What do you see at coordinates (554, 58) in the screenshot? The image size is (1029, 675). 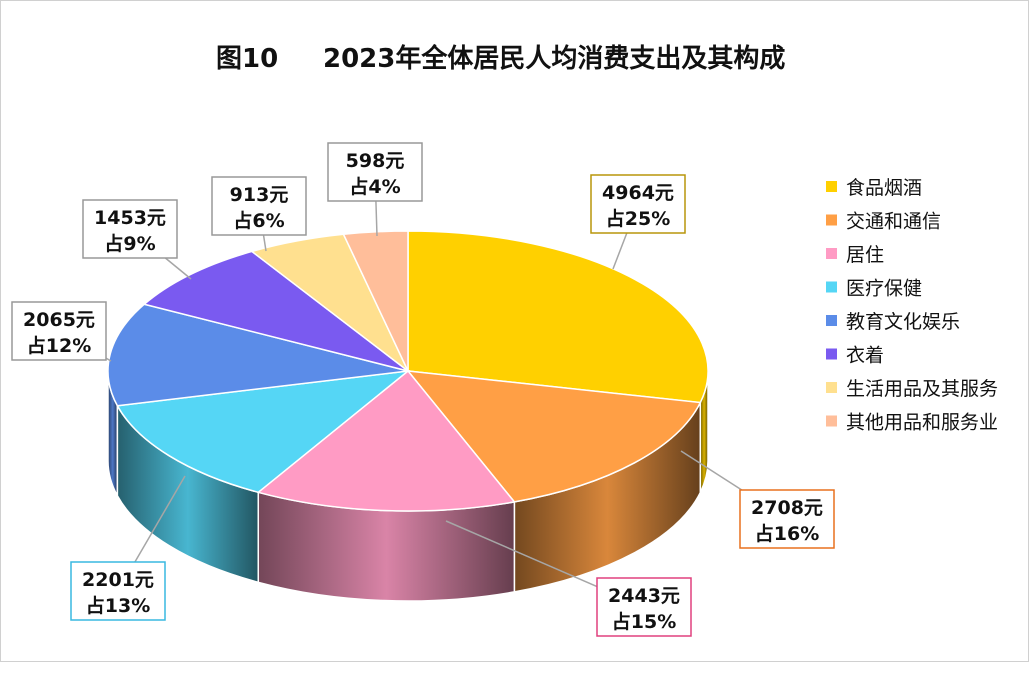 I see `chart-title: 2023年全体居民人均消费支出及其构成` at bounding box center [554, 58].